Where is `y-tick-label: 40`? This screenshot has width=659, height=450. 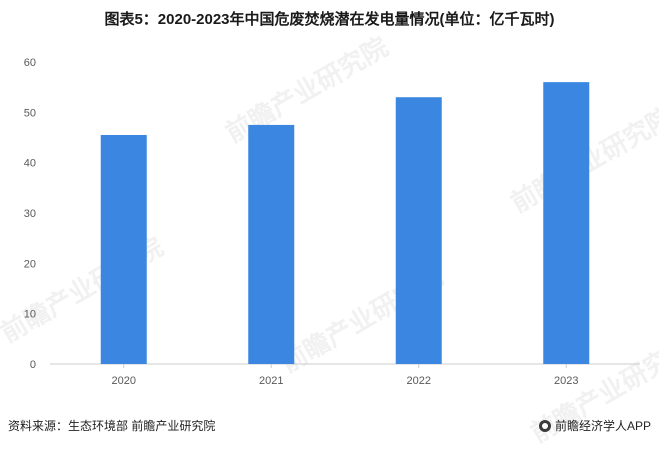 y-tick-label: 40 is located at coordinates (30, 164).